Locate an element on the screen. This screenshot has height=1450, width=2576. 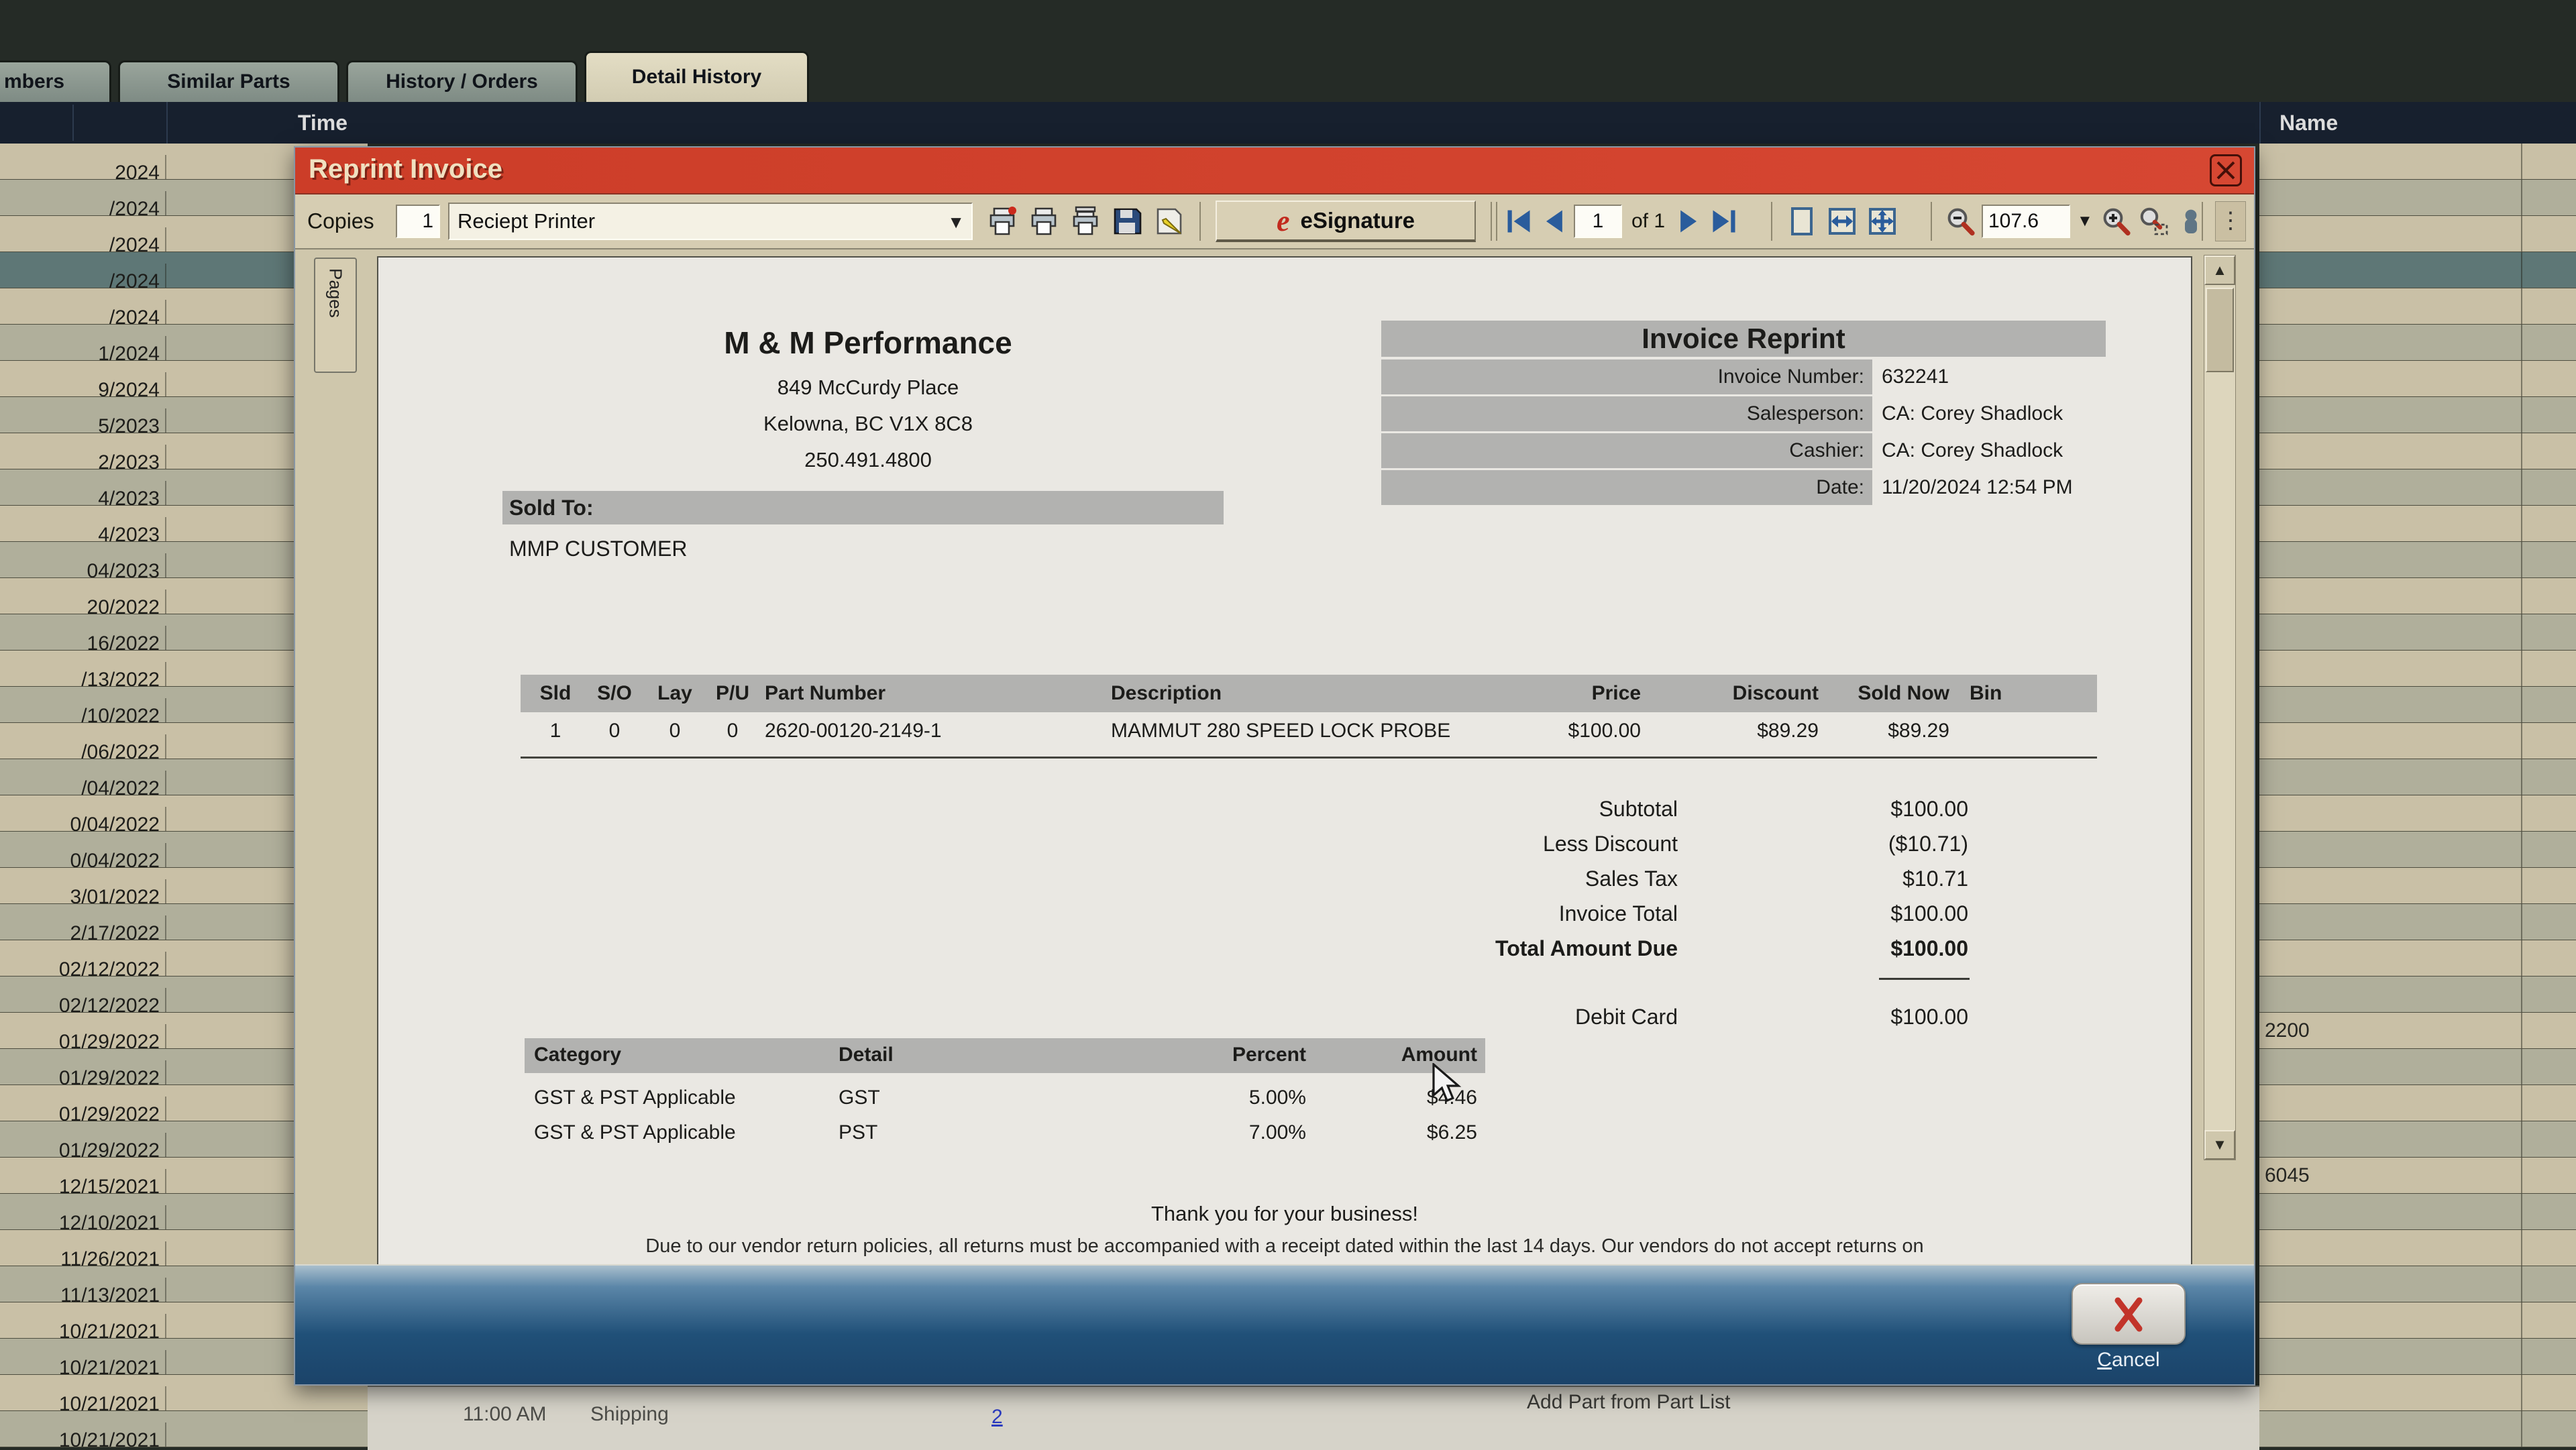
table-row: 2200 is located at coordinates (2417, 1031).